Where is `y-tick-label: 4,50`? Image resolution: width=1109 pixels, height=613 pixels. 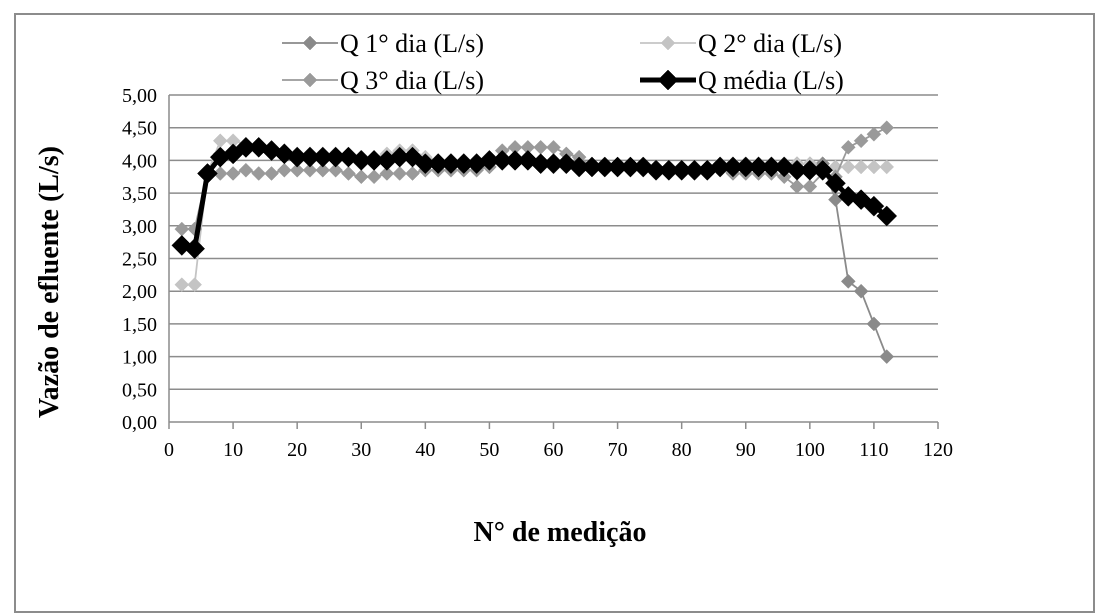 y-tick-label: 4,50 is located at coordinates (139, 129).